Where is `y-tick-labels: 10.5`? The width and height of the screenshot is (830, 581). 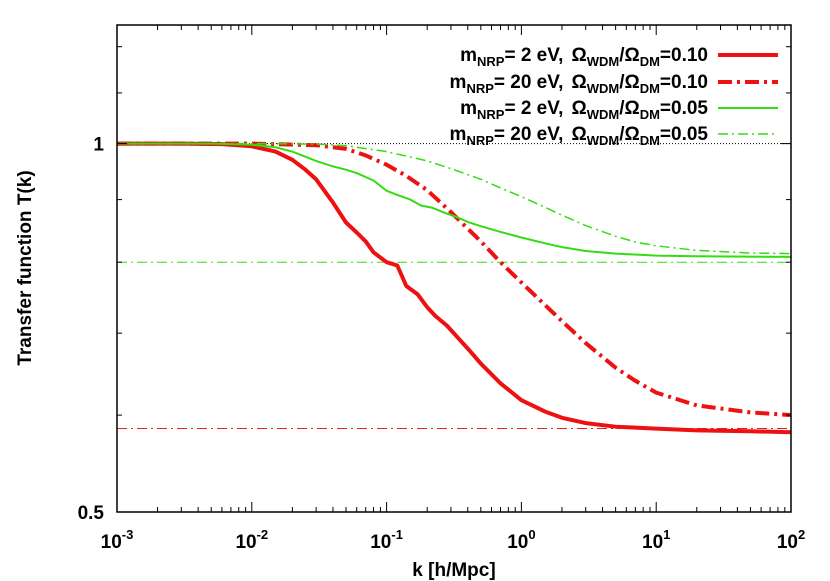 y-tick-labels: 10.5 is located at coordinates (91, 329).